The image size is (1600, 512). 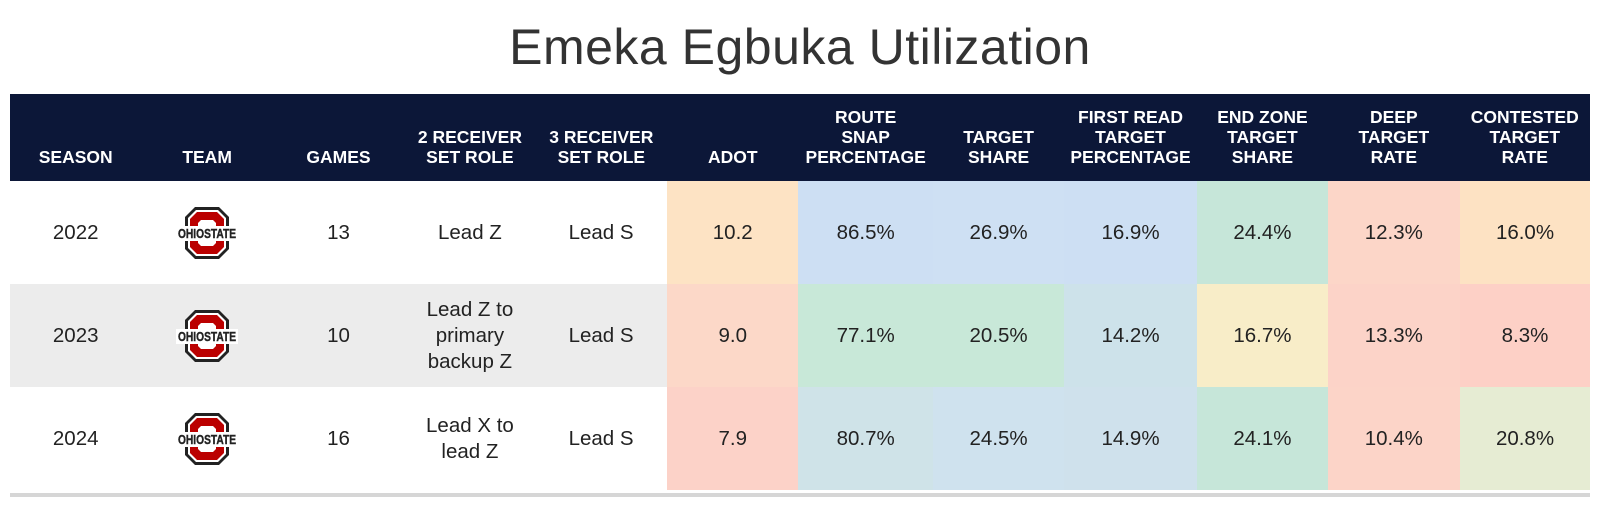 What do you see at coordinates (1130, 335) in the screenshot?
I see `cell-first_read: 14.2%` at bounding box center [1130, 335].